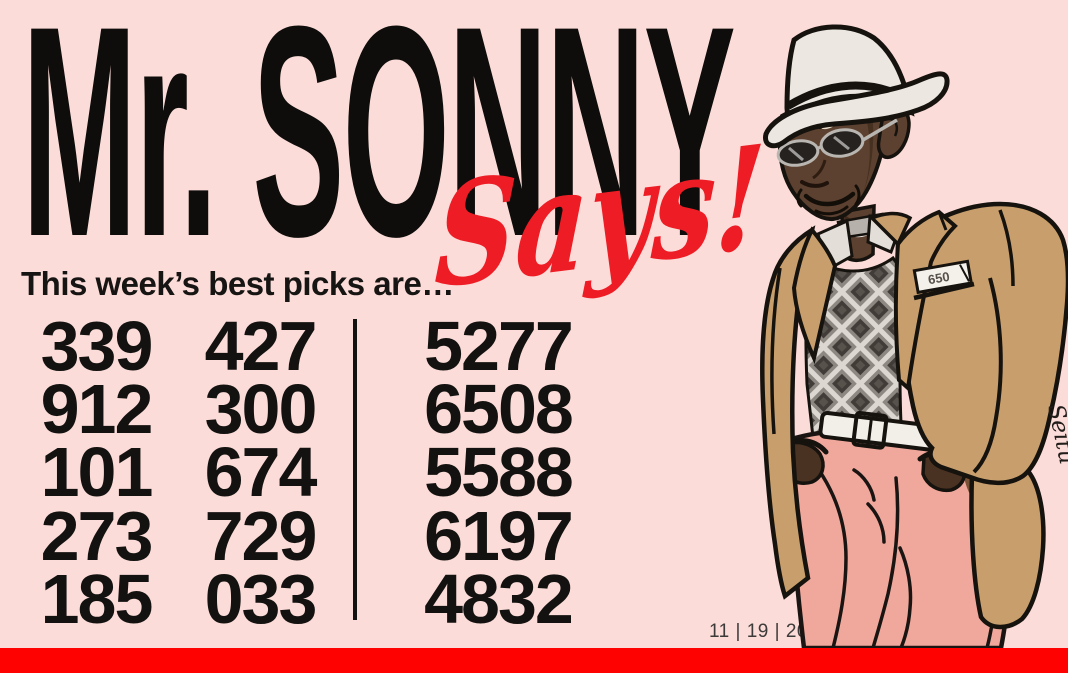 This screenshot has width=1068, height=673. I want to click on pick-number: 674, so click(261, 472).